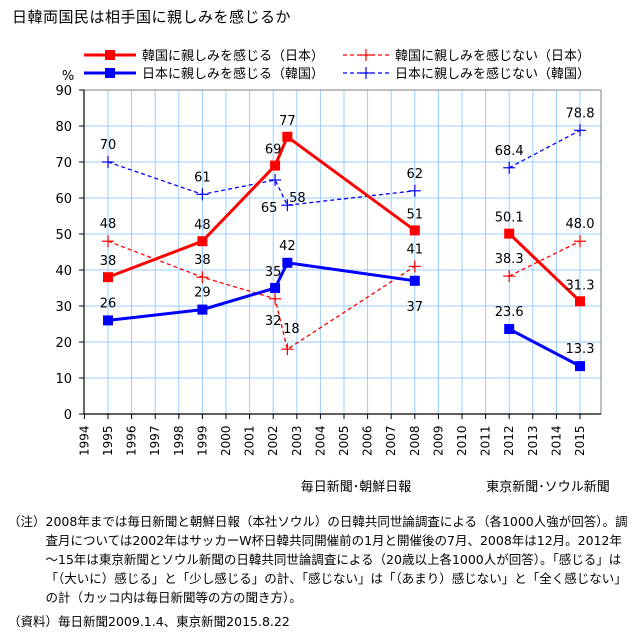 This screenshot has height=632, width=638. Describe the element at coordinates (415, 440) in the screenshot. I see `x-tick-label: 2008` at that location.